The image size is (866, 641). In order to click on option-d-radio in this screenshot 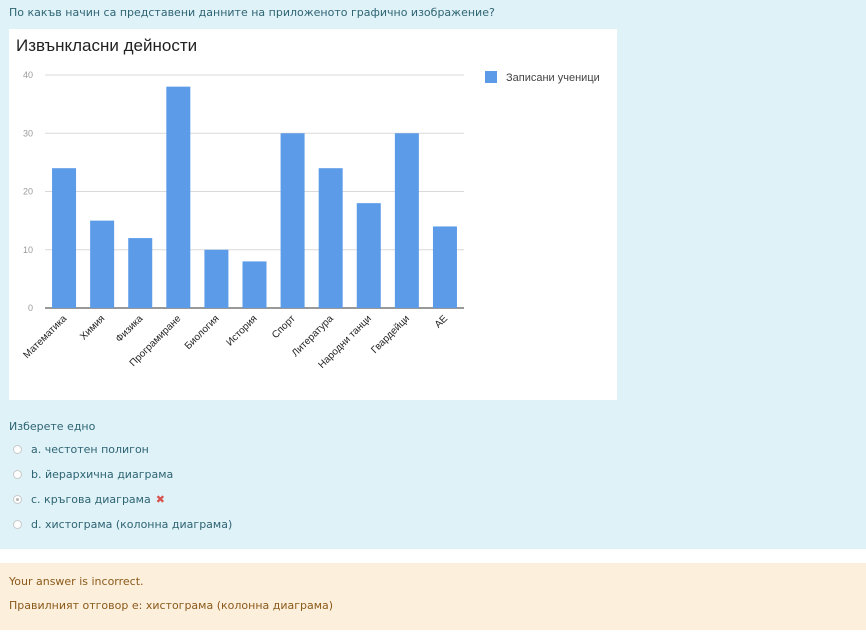, I will do `click(17, 524)`.